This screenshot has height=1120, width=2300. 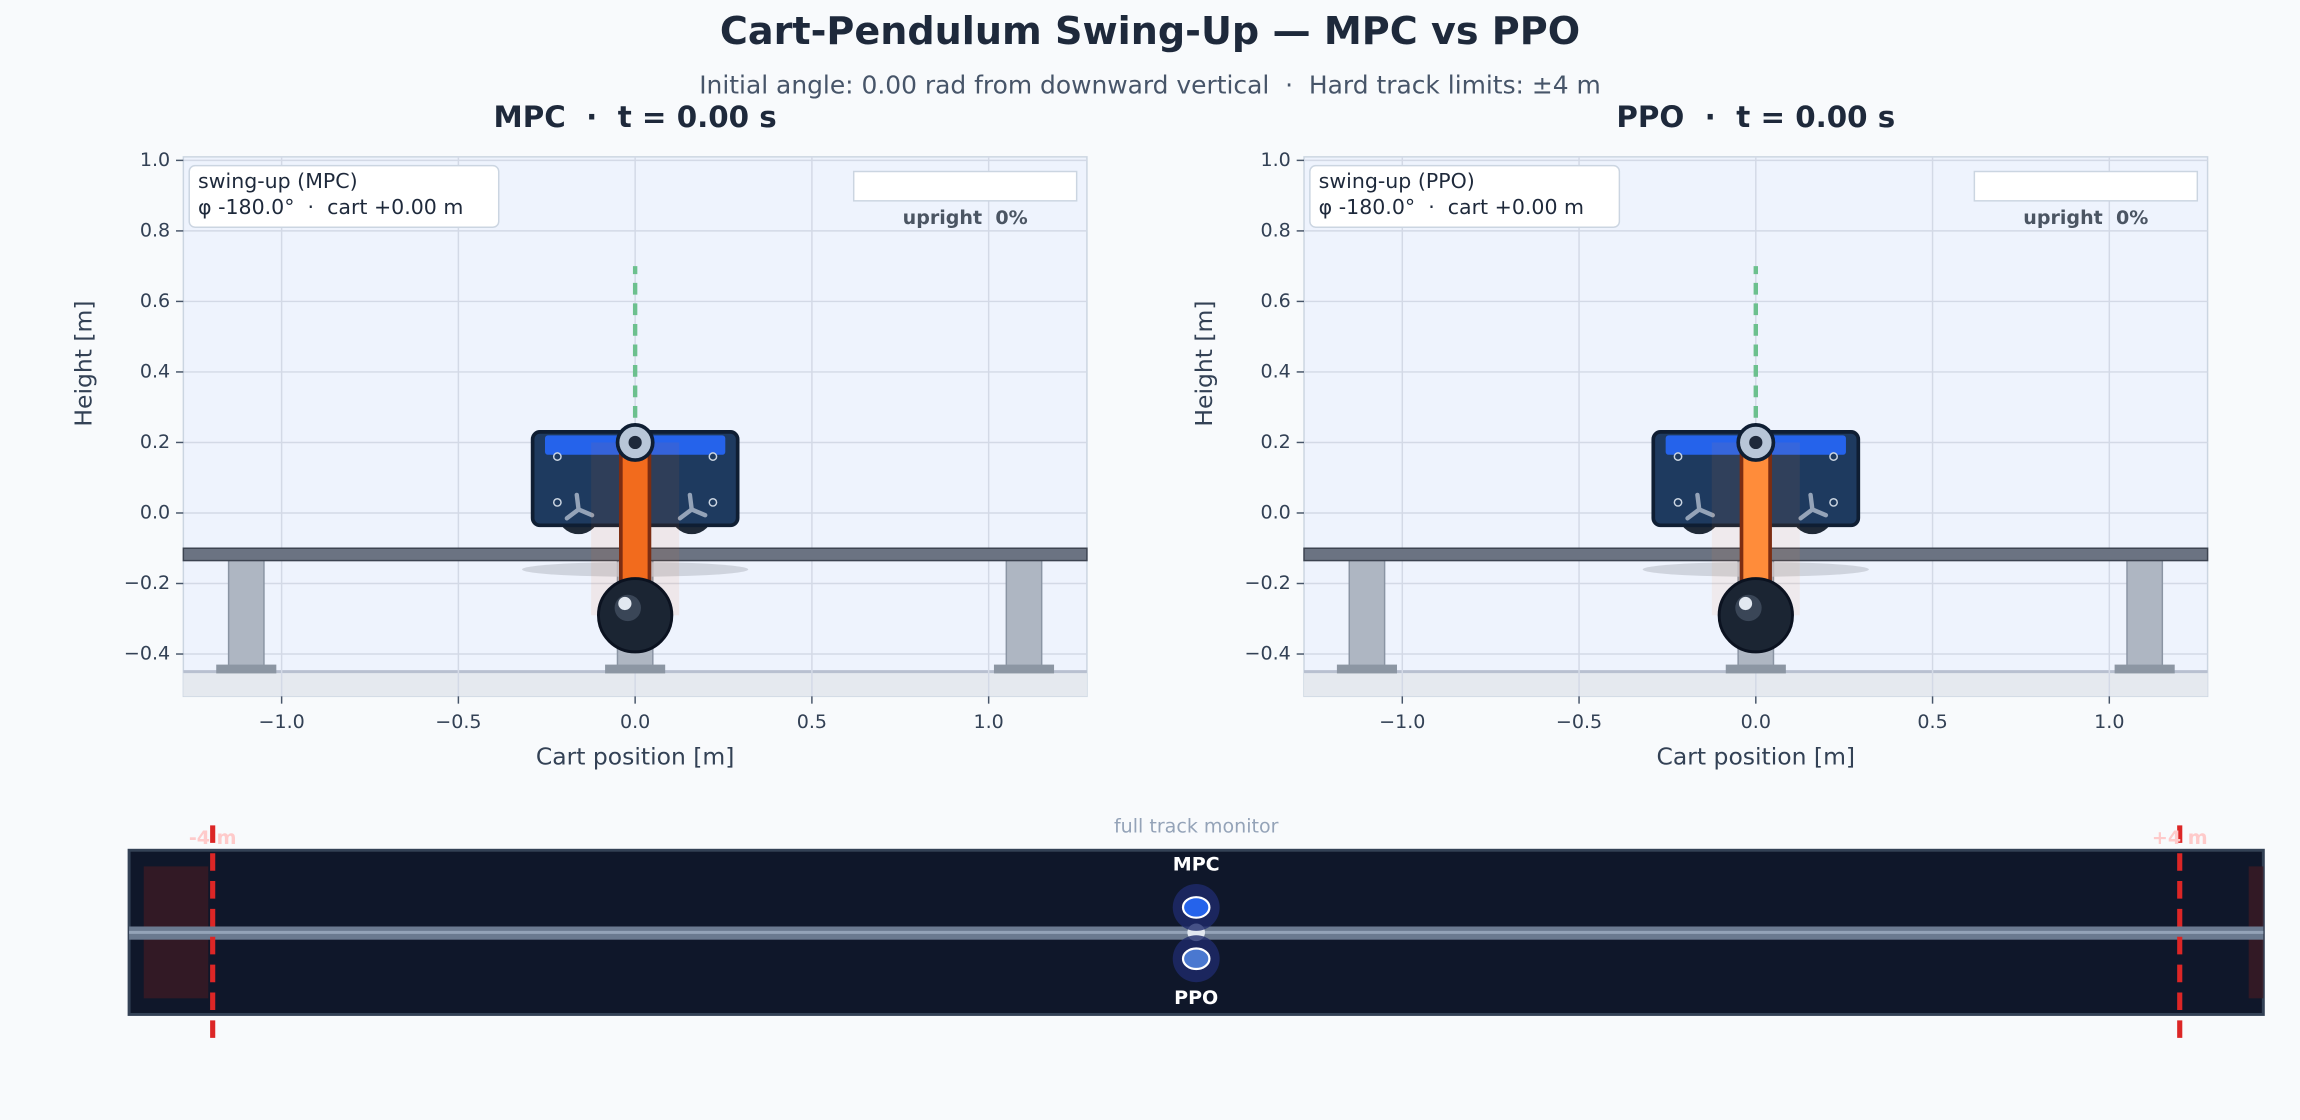 I want to click on track-limit-label: -4 m, so click(x=213, y=838).